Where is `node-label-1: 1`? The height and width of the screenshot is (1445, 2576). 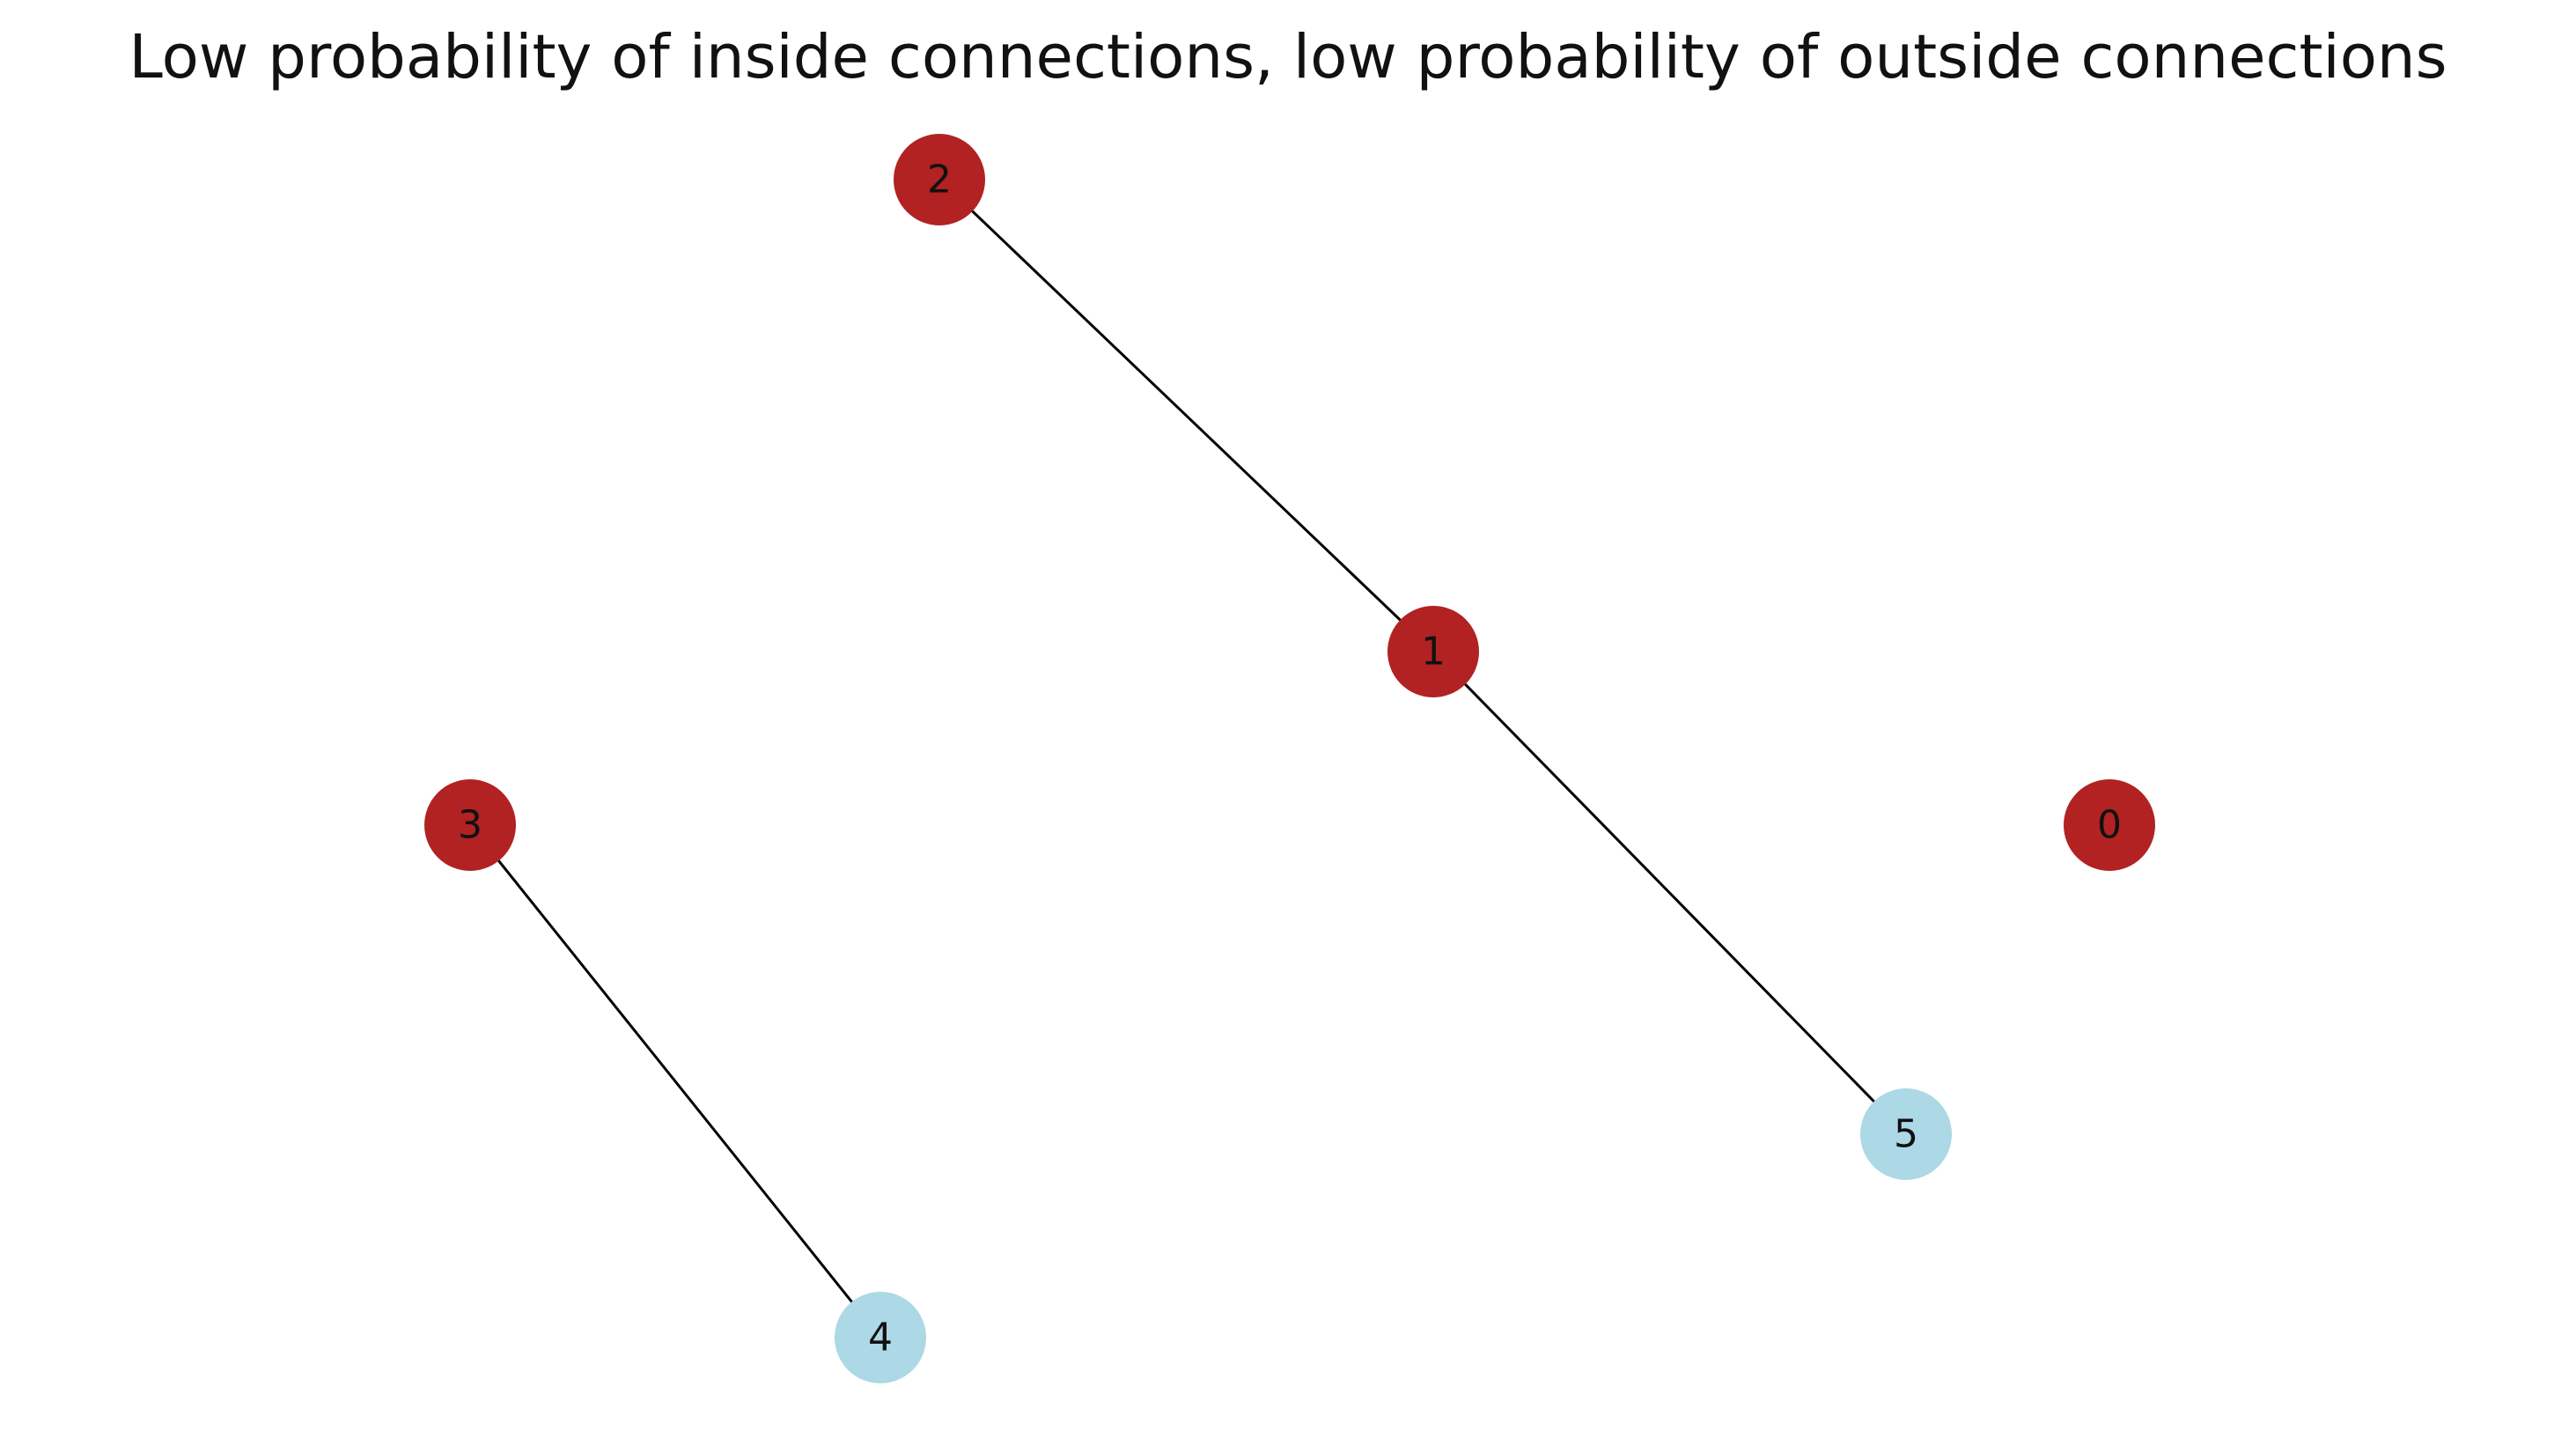 node-label-1: 1 is located at coordinates (1434, 652).